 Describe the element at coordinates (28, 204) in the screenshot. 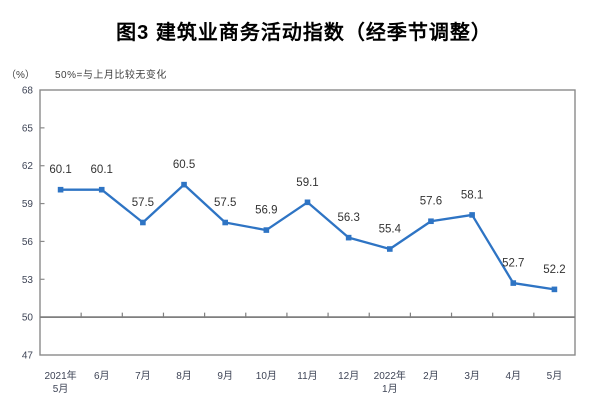

I see `y-axis-label: 59` at that location.